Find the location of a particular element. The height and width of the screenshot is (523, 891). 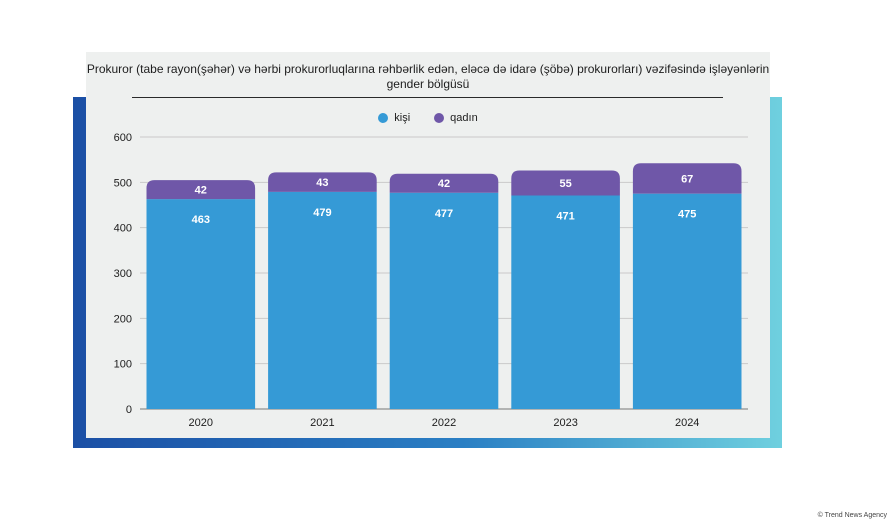

credit-text: © Trend News Agency is located at coordinates (852, 515).